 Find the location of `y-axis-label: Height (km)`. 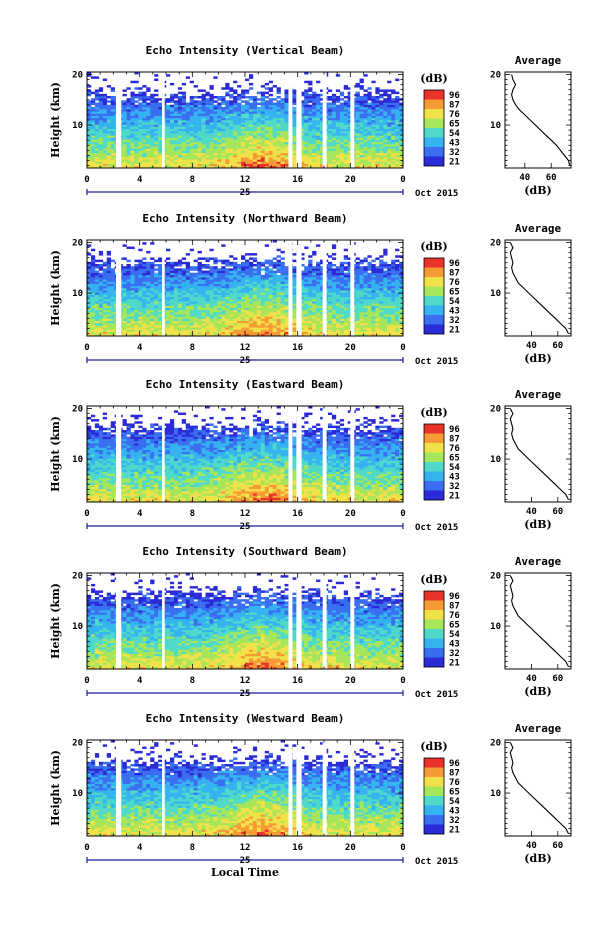

y-axis-label: Height (km) is located at coordinates (55, 788).